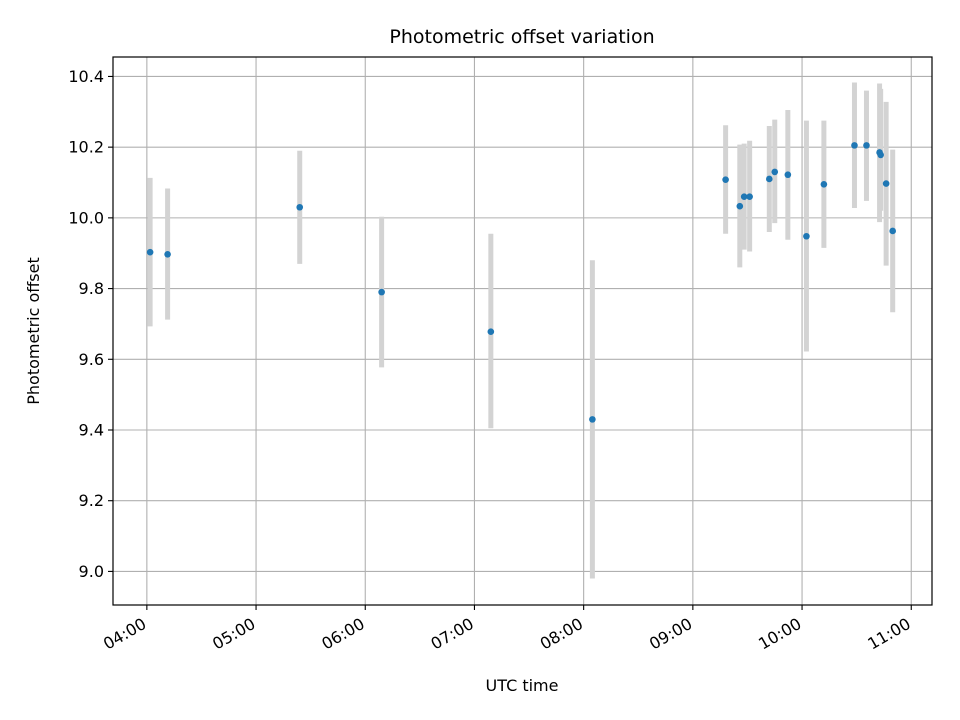 The height and width of the screenshot is (720, 960). What do you see at coordinates (522, 685) in the screenshot?
I see `x-axis-label: UTC time` at bounding box center [522, 685].